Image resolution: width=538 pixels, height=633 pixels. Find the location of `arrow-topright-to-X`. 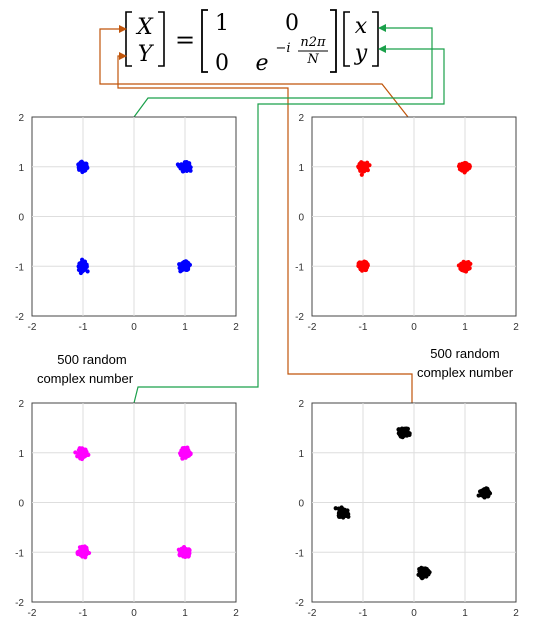

arrow-topright-to-X is located at coordinates (254, 71).